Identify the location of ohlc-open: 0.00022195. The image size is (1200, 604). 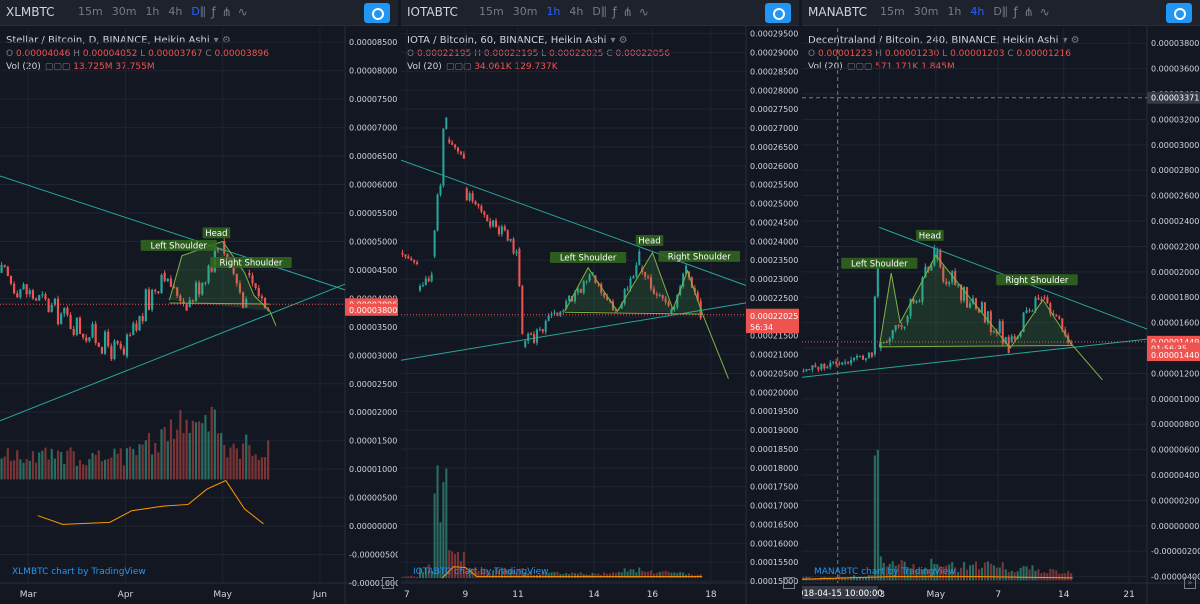
(444, 54).